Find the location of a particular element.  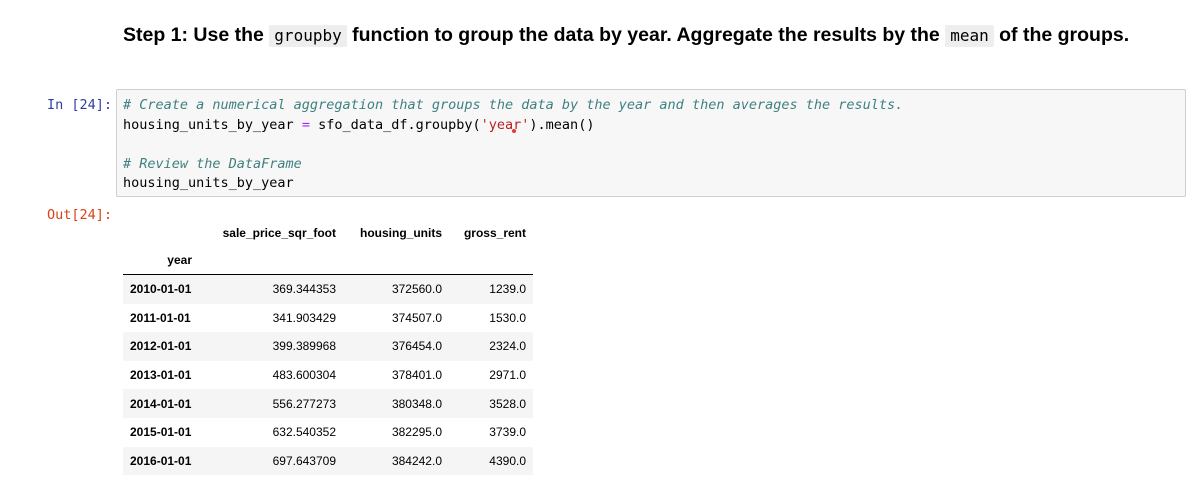

table-row: 2011-01-01 341.903429 374507.0 1530.0 is located at coordinates (328, 318).